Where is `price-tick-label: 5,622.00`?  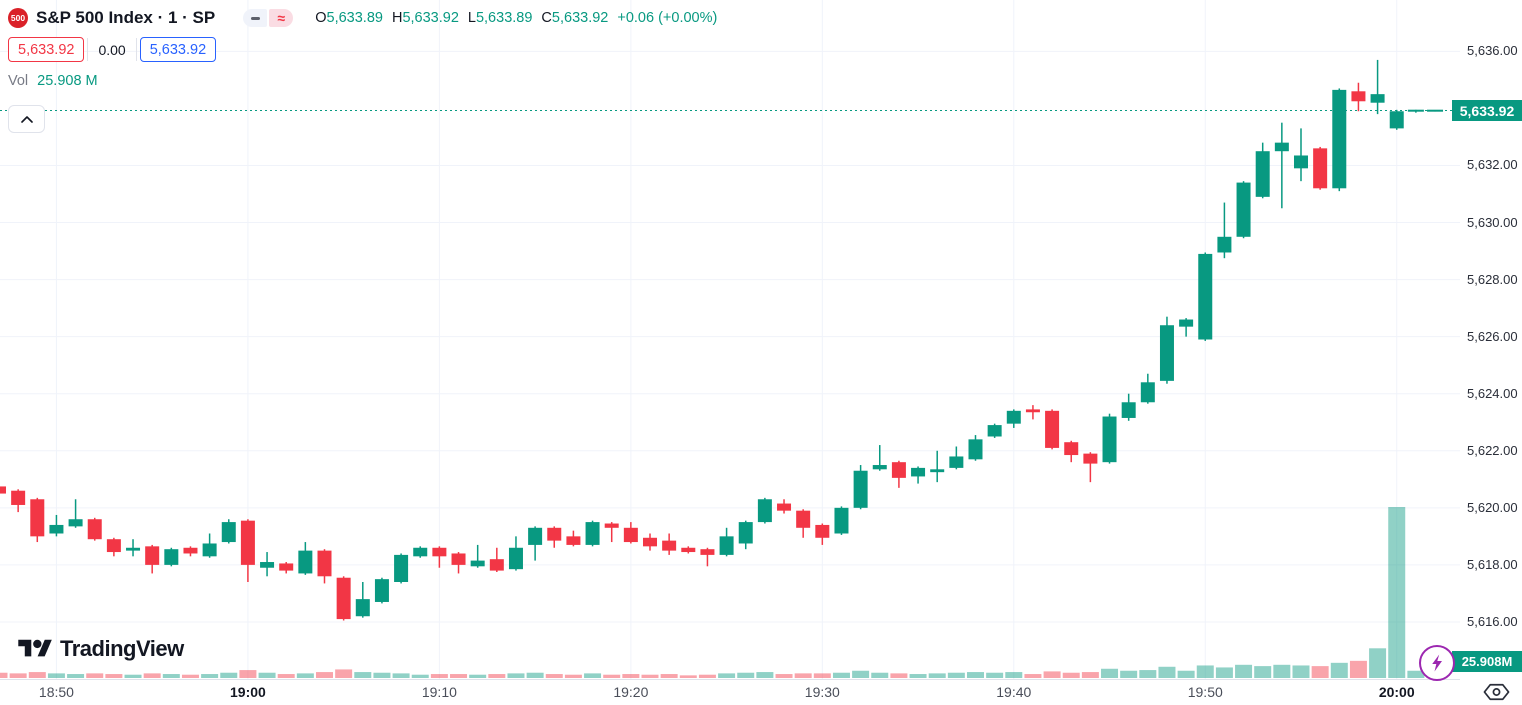 price-tick-label: 5,622.00 is located at coordinates (1492, 450).